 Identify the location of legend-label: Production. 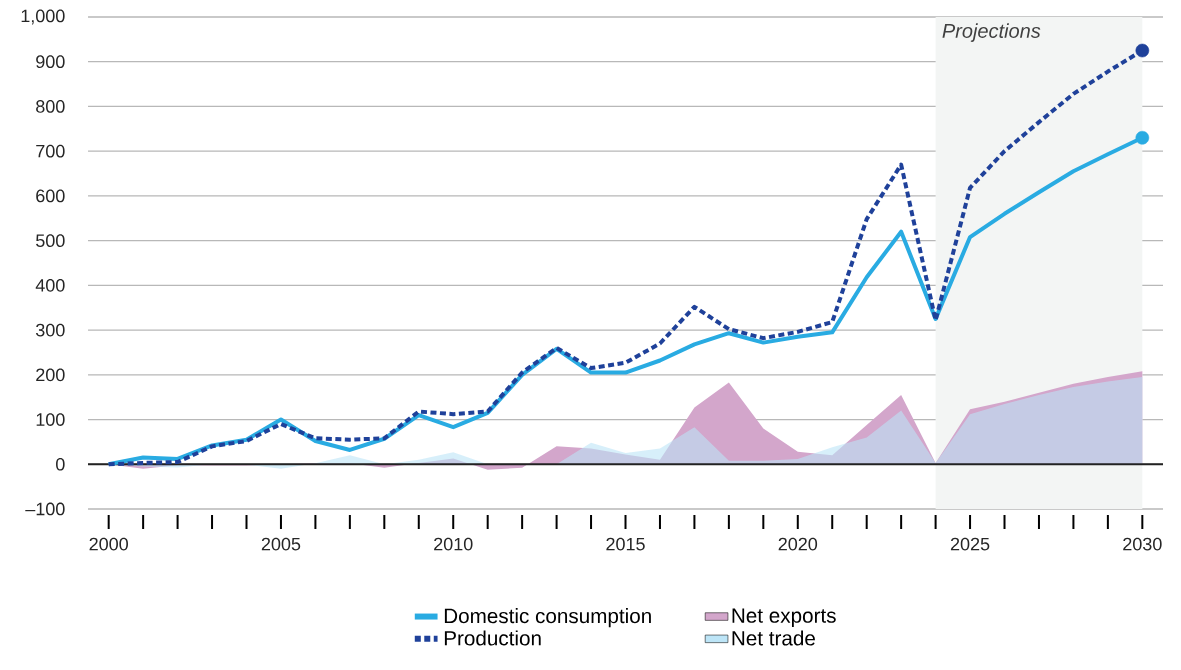
(492, 638).